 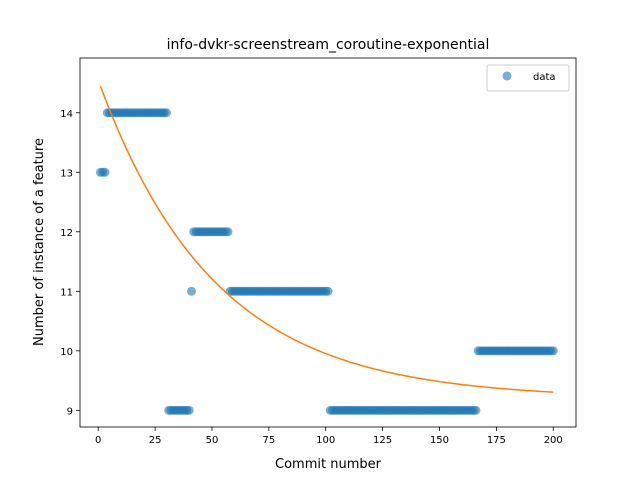 What do you see at coordinates (382, 440) in the screenshot?
I see `x-tick-label: 125` at bounding box center [382, 440].